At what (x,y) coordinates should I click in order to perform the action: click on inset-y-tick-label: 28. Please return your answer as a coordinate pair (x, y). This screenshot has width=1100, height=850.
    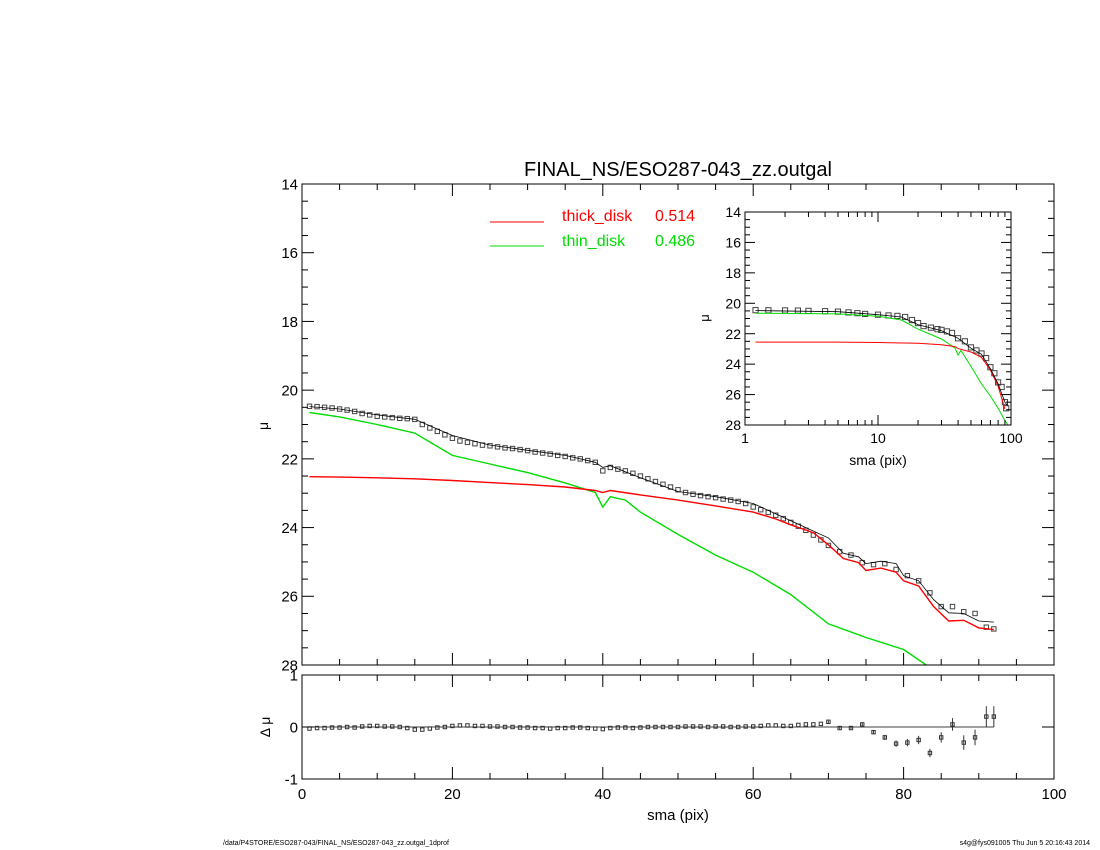
    Looking at the image, I should click on (733, 425).